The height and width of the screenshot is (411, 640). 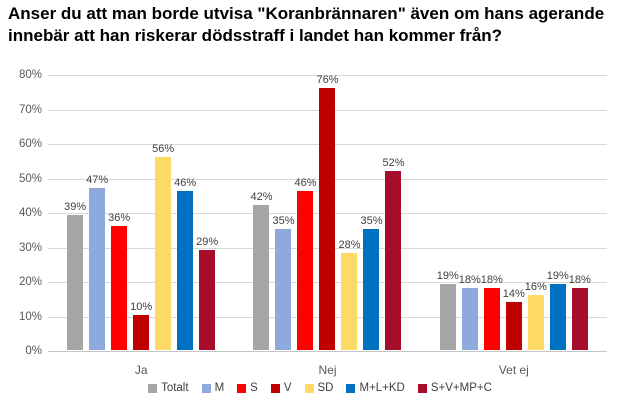 I want to click on bar-slot: 56%, so click(x=163, y=246).